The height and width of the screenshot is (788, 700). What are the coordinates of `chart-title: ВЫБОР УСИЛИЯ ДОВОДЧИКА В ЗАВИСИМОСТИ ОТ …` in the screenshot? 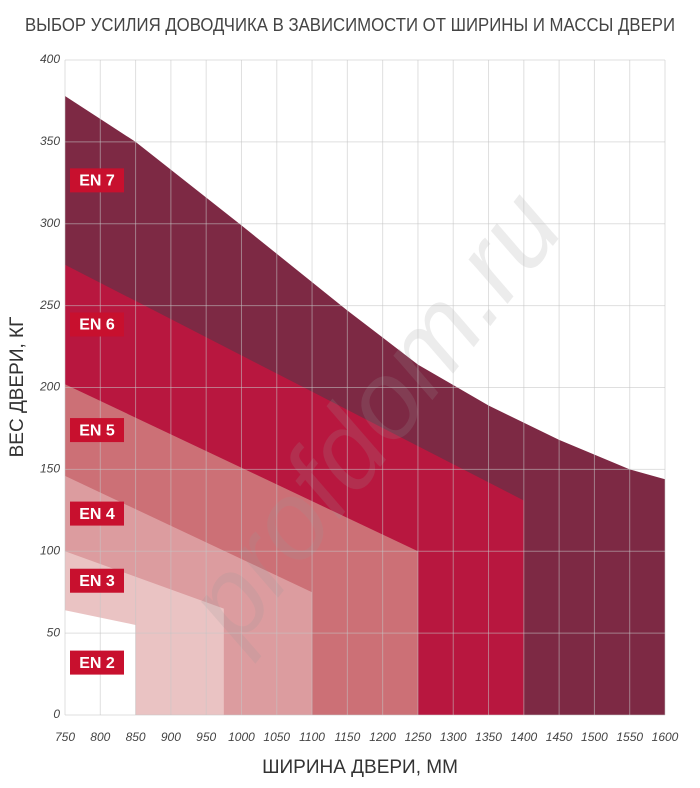 It's located at (350, 25).